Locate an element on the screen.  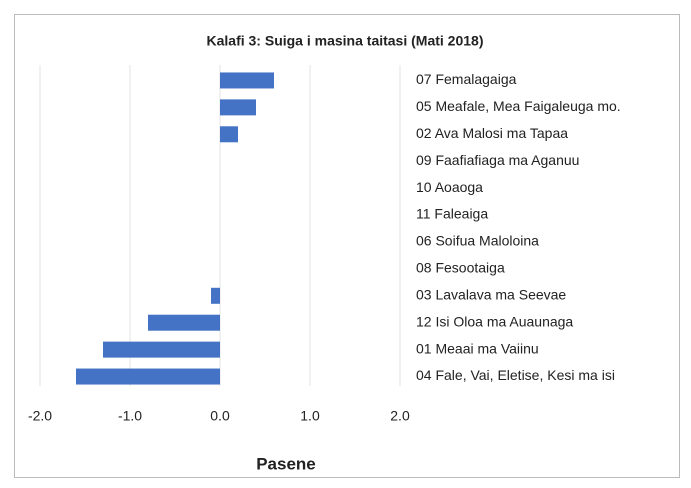
y-tick-label: 06 Soifua Maloloina is located at coordinates (477, 241).